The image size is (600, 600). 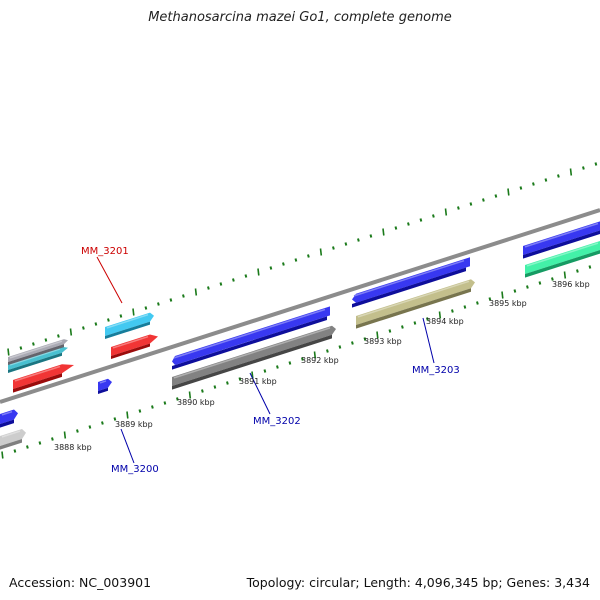 I want to click on accession-text: Accession: NC_003901, so click(x=80, y=582).